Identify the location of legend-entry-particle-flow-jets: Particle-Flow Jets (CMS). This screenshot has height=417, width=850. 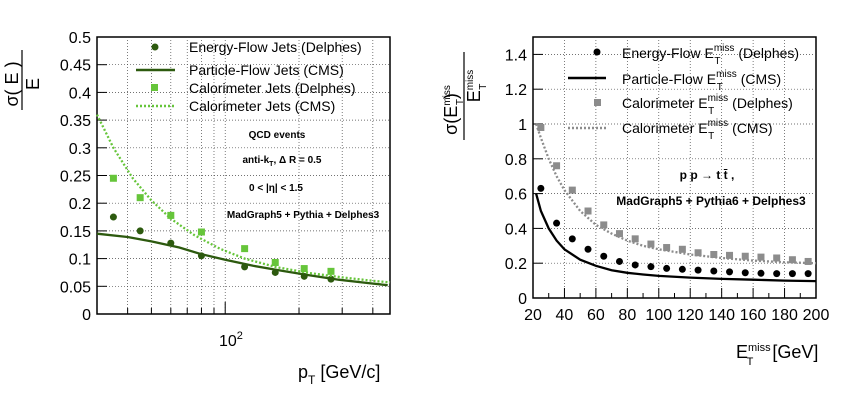
(240, 70).